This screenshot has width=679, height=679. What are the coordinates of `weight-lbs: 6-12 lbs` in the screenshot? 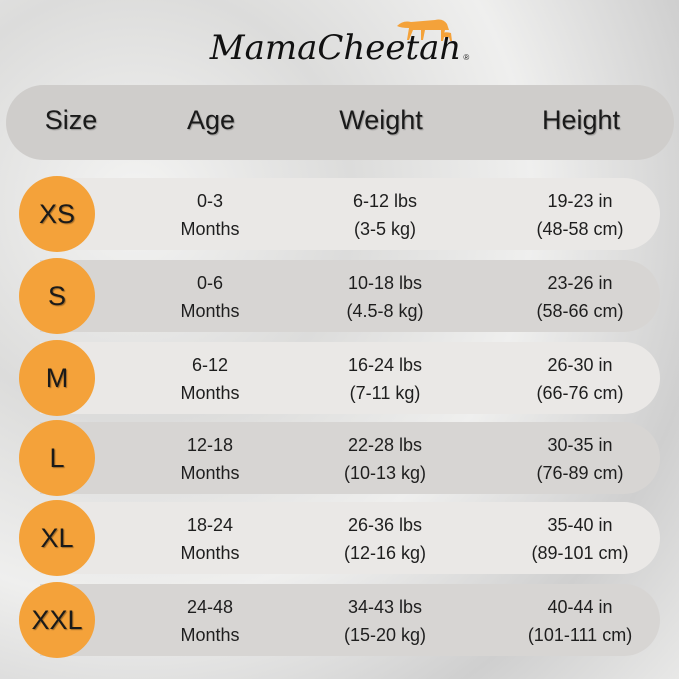 It's located at (385, 201).